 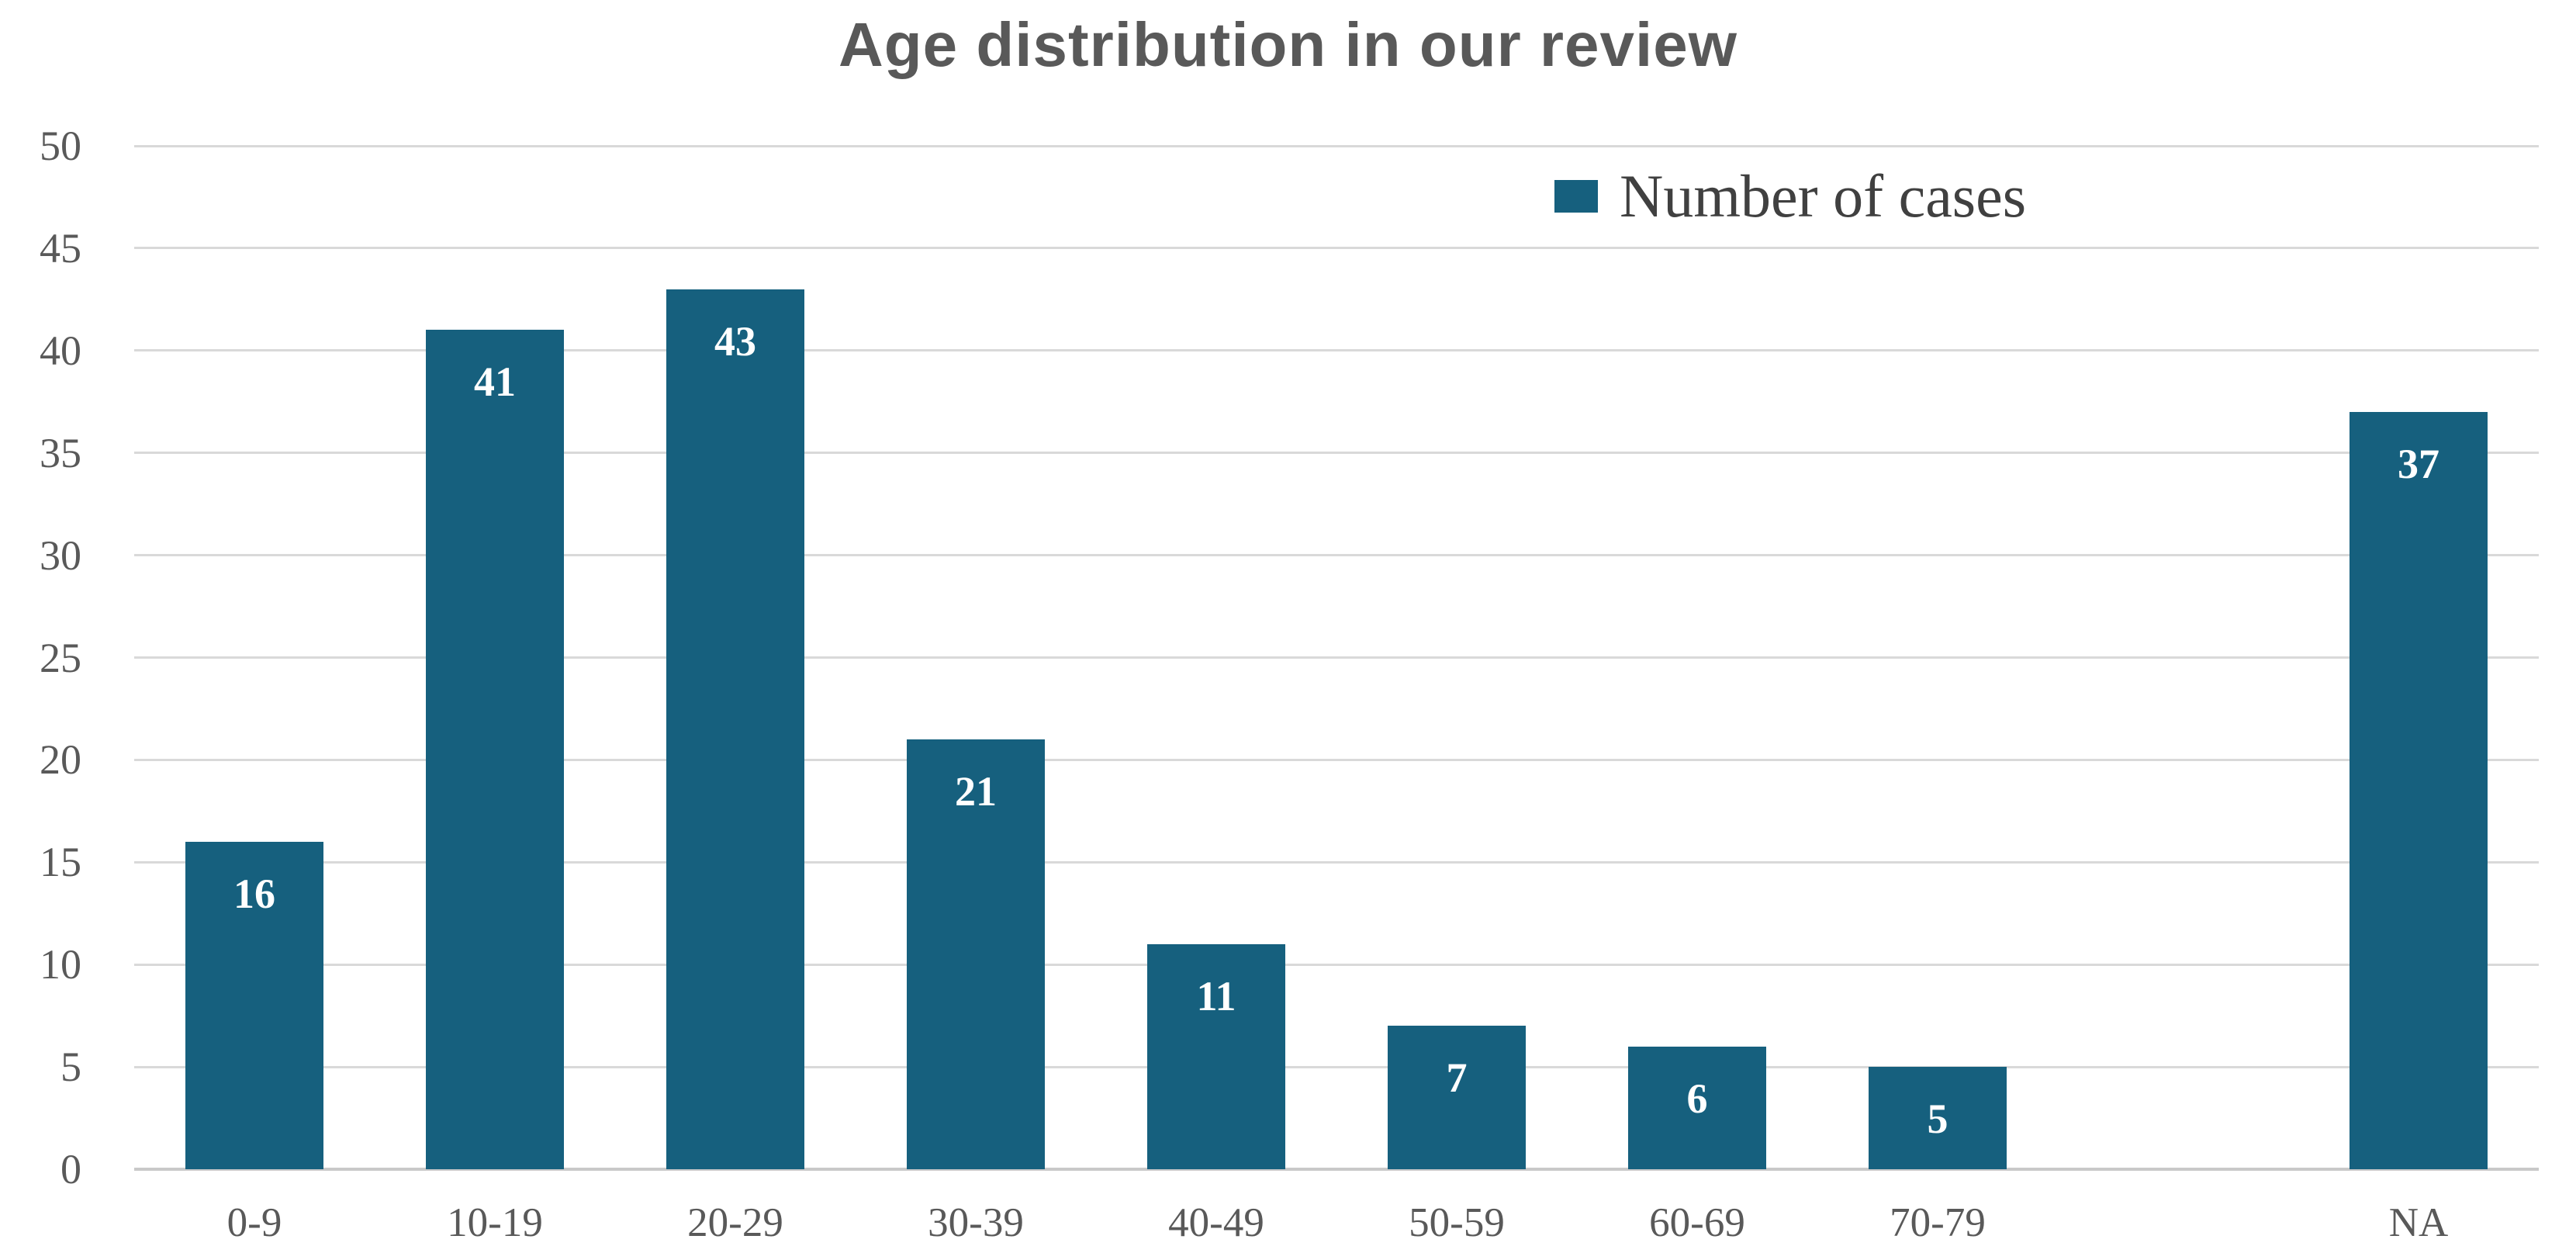 What do you see at coordinates (60, 555) in the screenshot?
I see `y-tick-label: 30` at bounding box center [60, 555].